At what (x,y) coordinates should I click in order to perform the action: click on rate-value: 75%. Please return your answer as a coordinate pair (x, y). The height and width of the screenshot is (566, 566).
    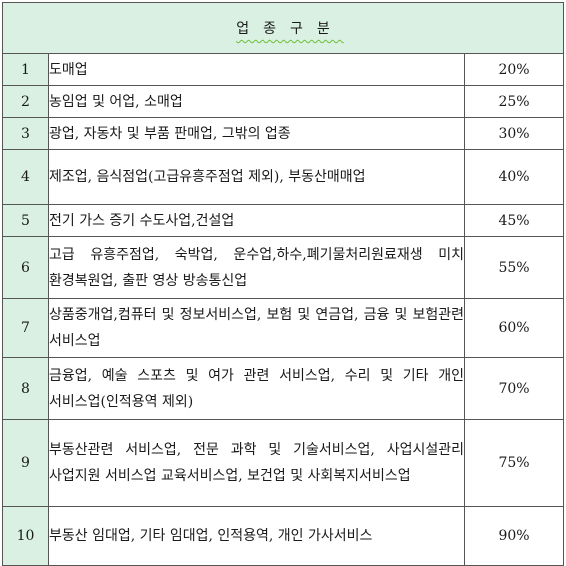
    Looking at the image, I should click on (514, 463).